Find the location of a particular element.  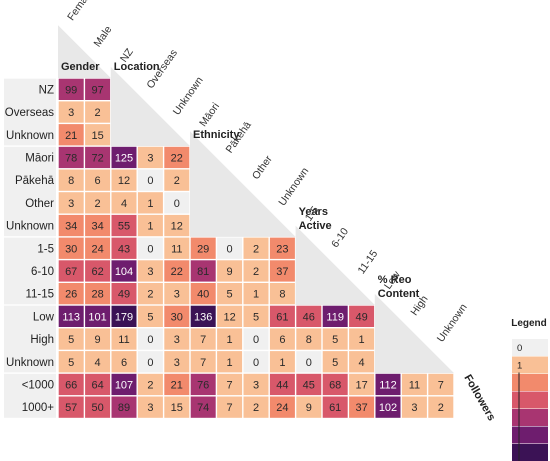

row-group-band-years-active is located at coordinates (30, 271).